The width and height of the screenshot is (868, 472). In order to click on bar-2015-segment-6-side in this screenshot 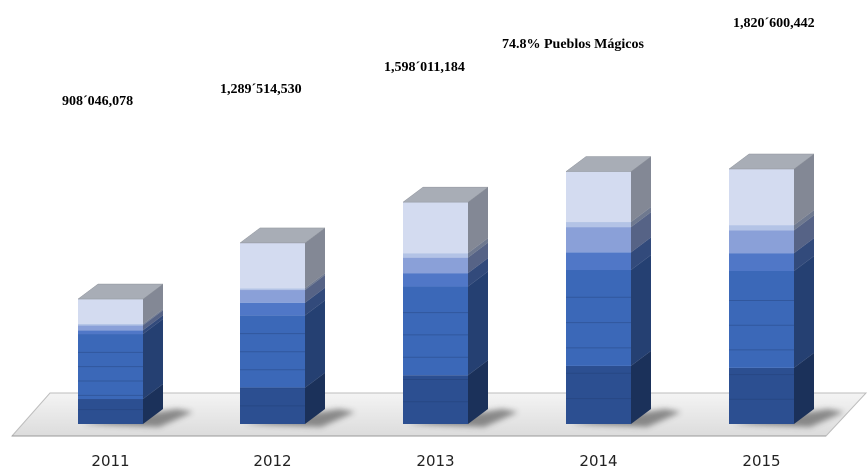, I will do `click(804, 190)`.